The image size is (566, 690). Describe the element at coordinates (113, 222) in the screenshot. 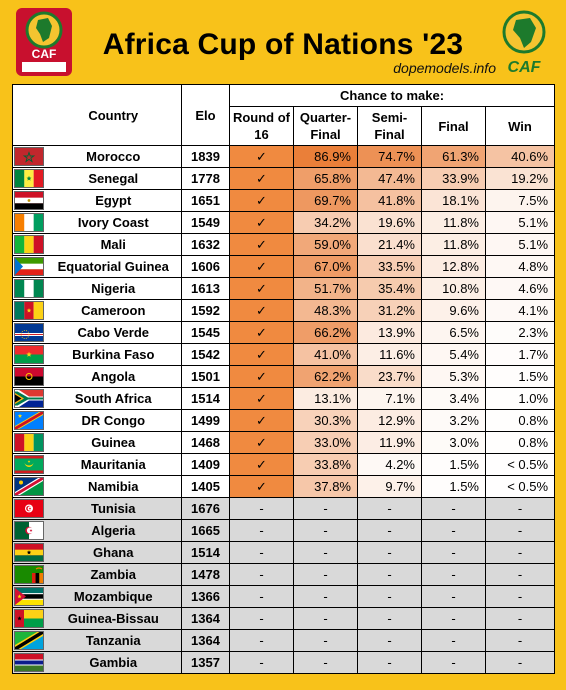

I see `country-name: Ivory Coast` at that location.